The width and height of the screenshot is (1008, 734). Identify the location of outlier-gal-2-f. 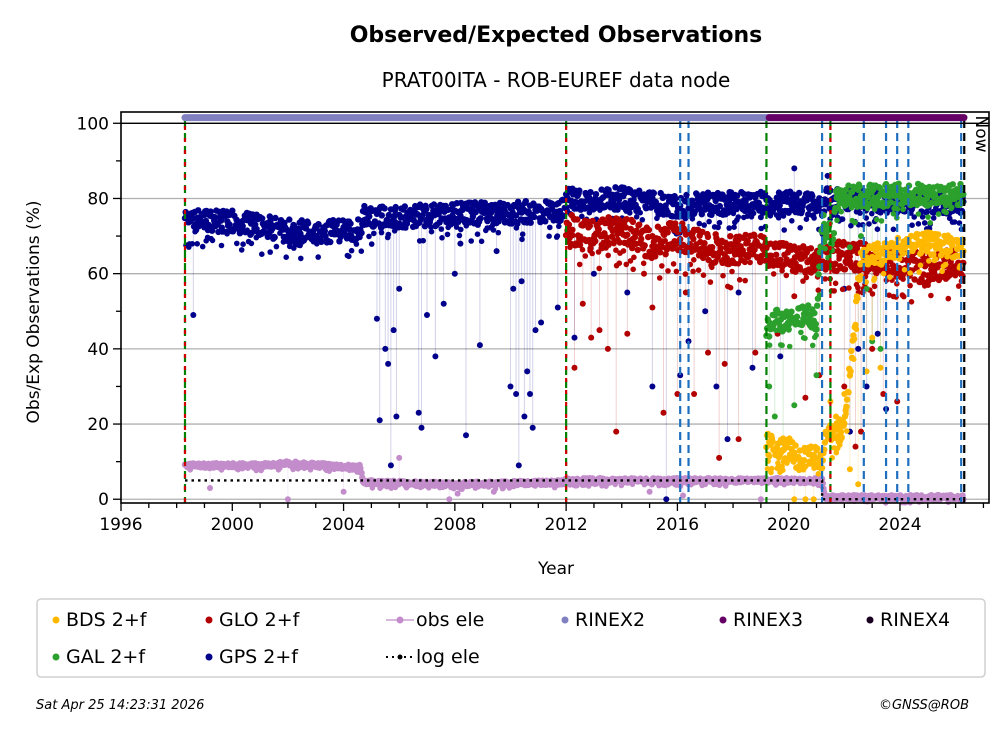
(769, 386).